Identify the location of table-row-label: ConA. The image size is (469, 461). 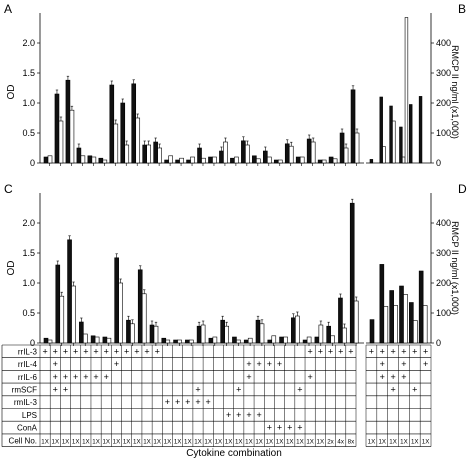
(27, 428).